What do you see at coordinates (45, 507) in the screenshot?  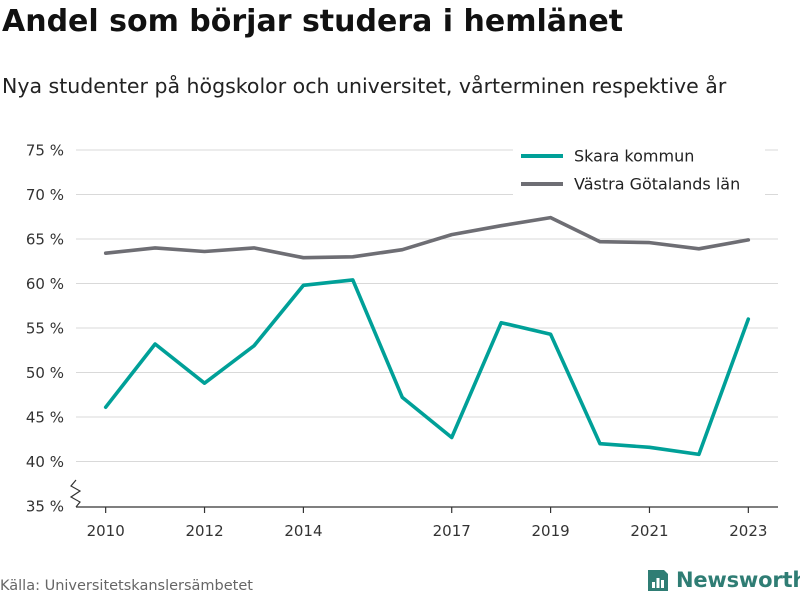 I see `y-tick-label: 35 %` at bounding box center [45, 507].